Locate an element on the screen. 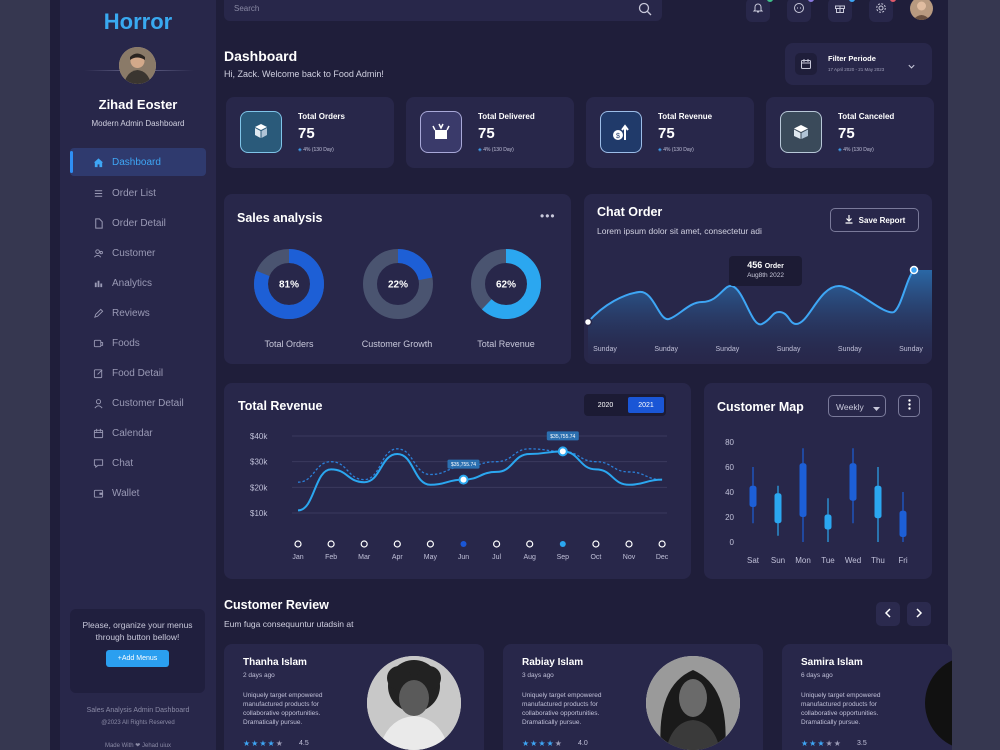  nav-item-order-list: Order List is located at coordinates (138, 193).